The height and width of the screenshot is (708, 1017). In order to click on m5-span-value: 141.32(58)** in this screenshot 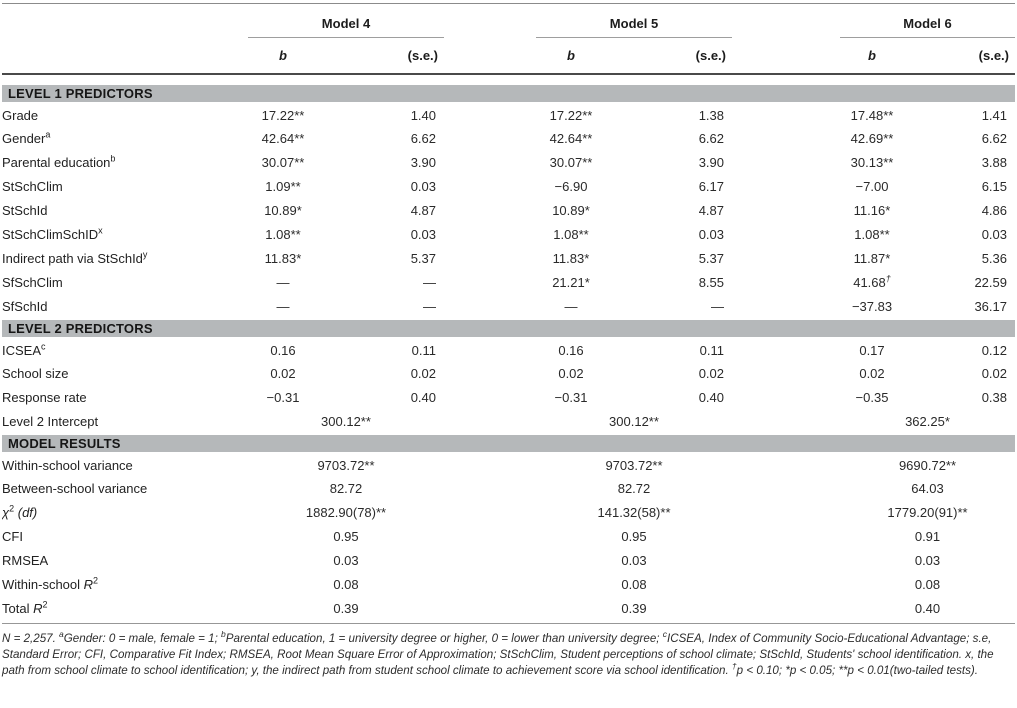, I will do `click(634, 512)`.